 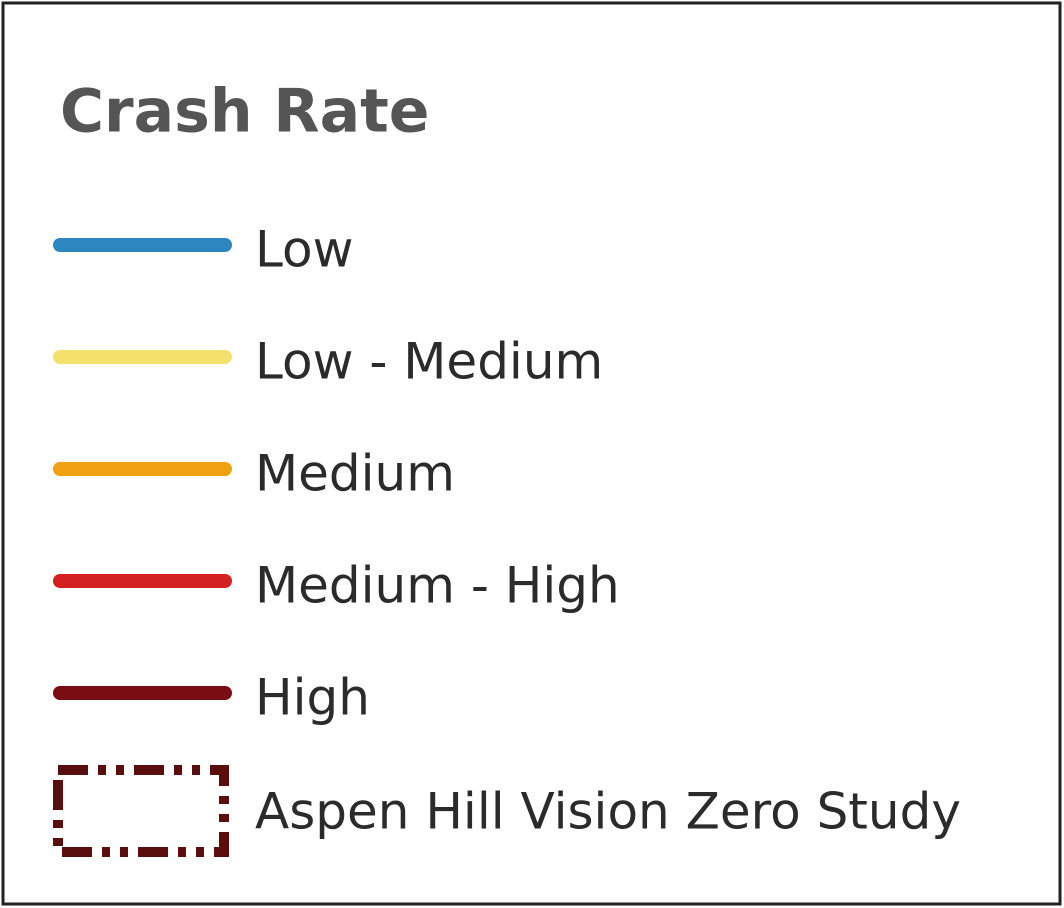 I want to click on boundary-swatch, so click(x=141, y=811).